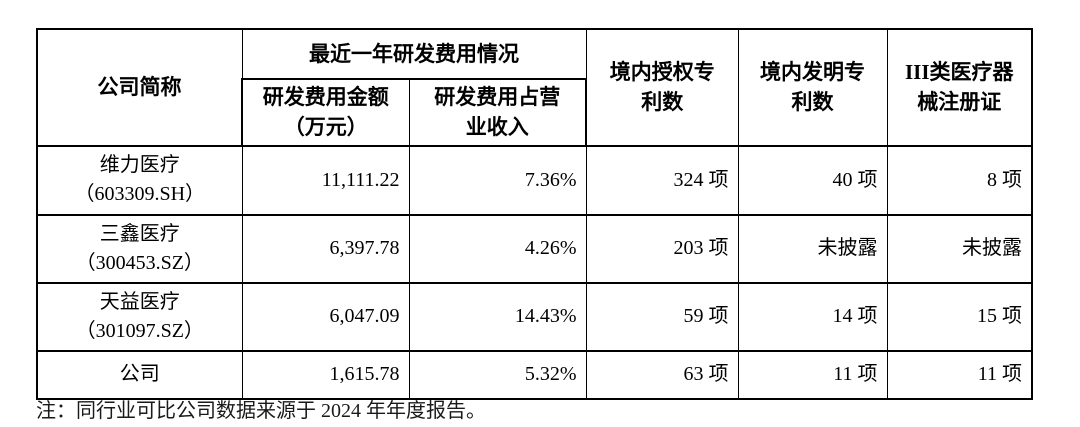  What do you see at coordinates (959, 102) in the screenshot?
I see `header-line: 械注册证` at bounding box center [959, 102].